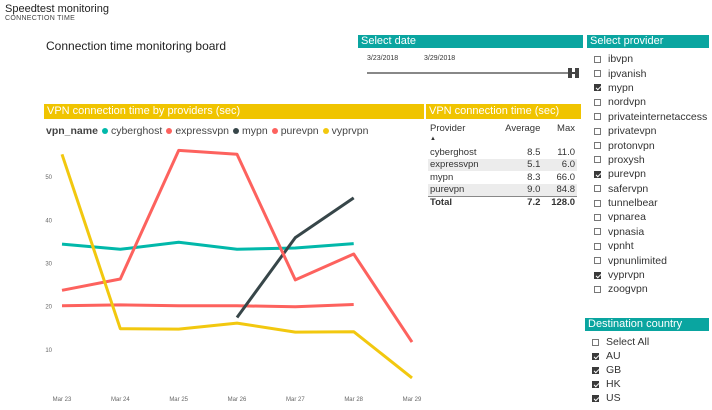  What do you see at coordinates (48, 265) in the screenshot?
I see `y-tick-label: 30` at bounding box center [48, 265].